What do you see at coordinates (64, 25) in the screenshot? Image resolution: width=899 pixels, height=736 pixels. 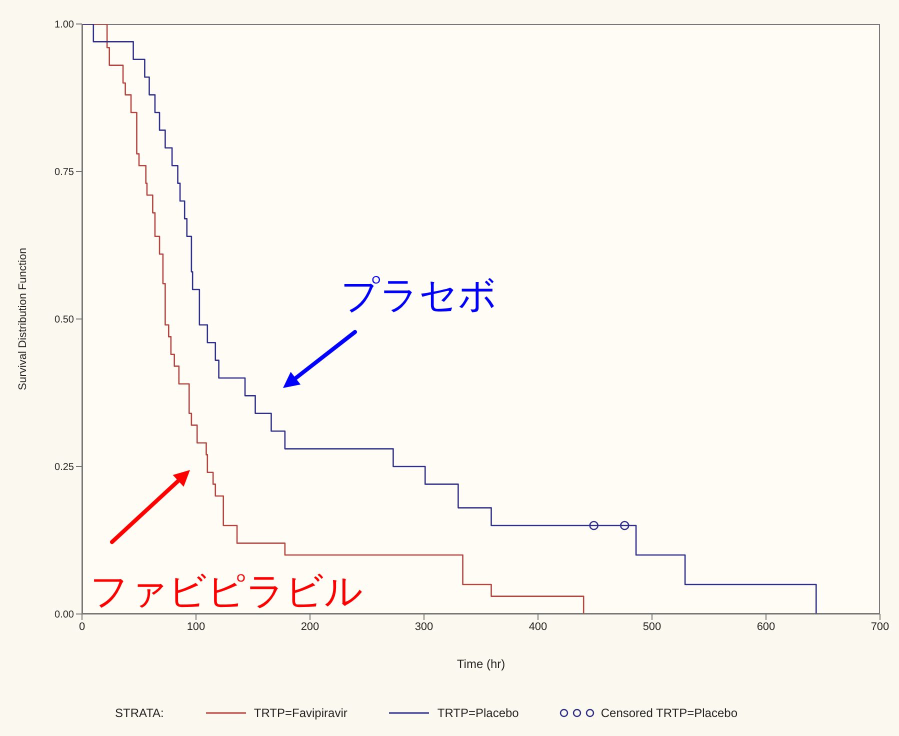 I see `y-tick-label: 1.00` at bounding box center [64, 25].